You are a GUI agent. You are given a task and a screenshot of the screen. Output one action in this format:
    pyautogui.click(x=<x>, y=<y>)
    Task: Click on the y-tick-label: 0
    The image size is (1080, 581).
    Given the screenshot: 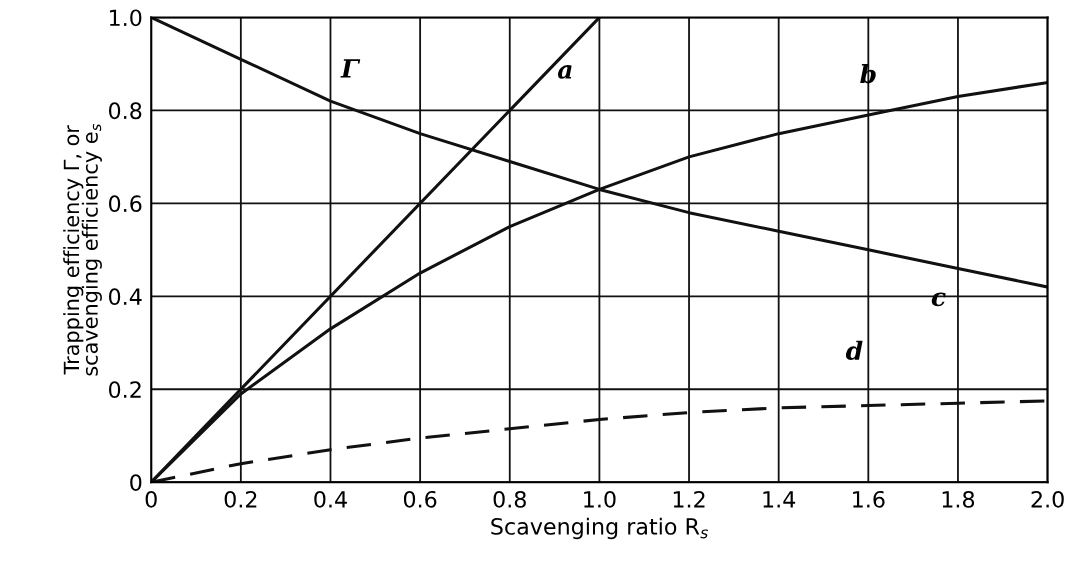 What is the action you would take?
    pyautogui.click(x=136, y=482)
    